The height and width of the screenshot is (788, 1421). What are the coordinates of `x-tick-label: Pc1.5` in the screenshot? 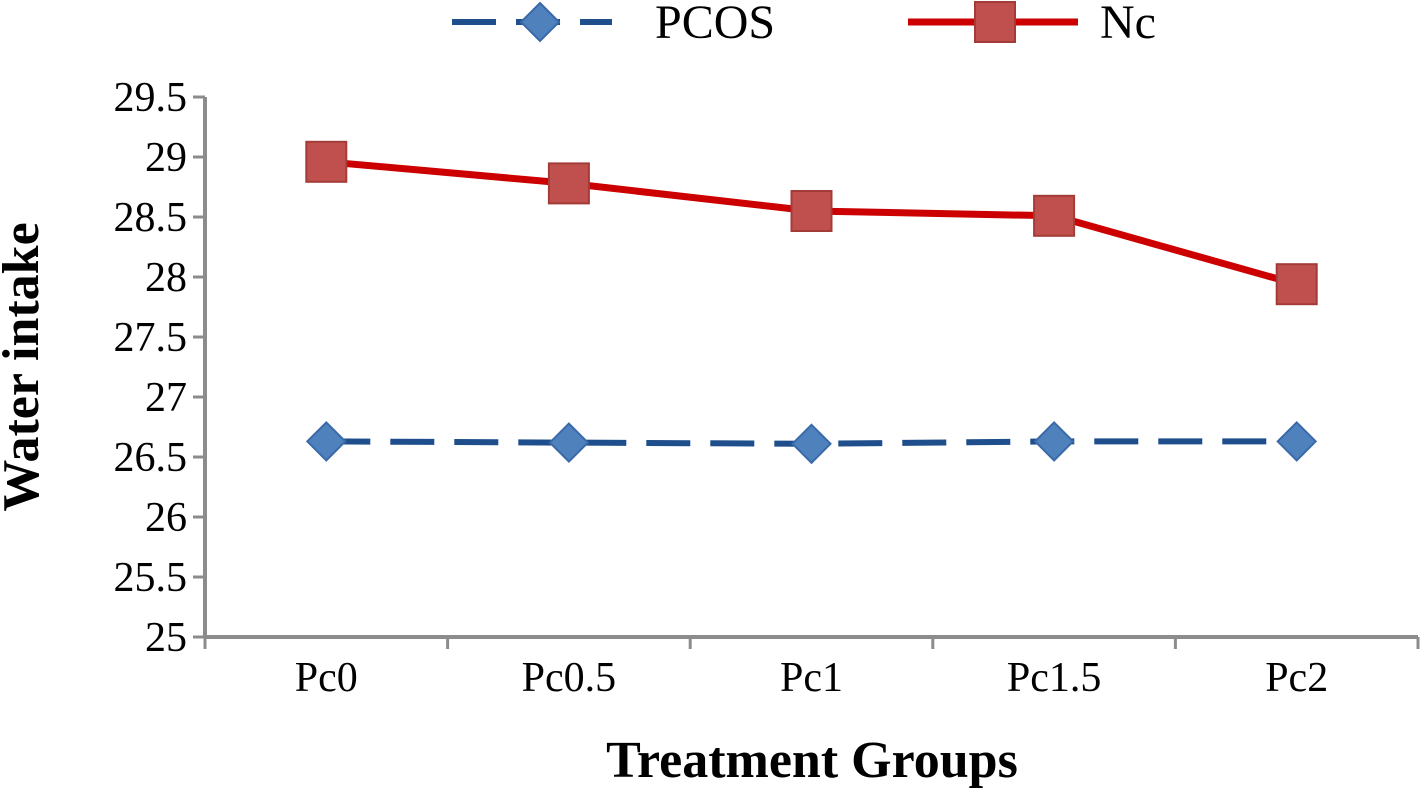 It's located at (1054, 678).